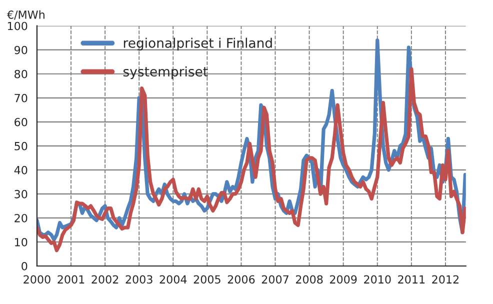 Image resolution: width=493 pixels, height=304 pixels. Describe the element at coordinates (21, 98) in the screenshot. I see `y-tick-label: 70` at that location.